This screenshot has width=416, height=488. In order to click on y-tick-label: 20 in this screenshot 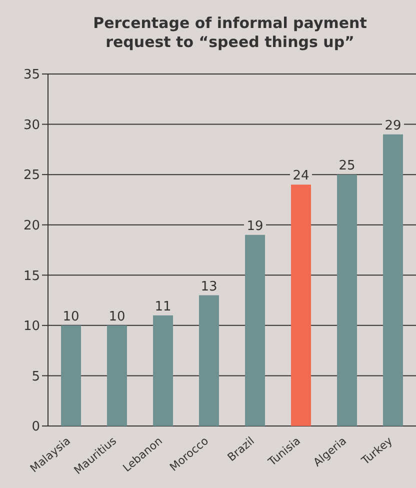, I will do `click(31, 226)`.